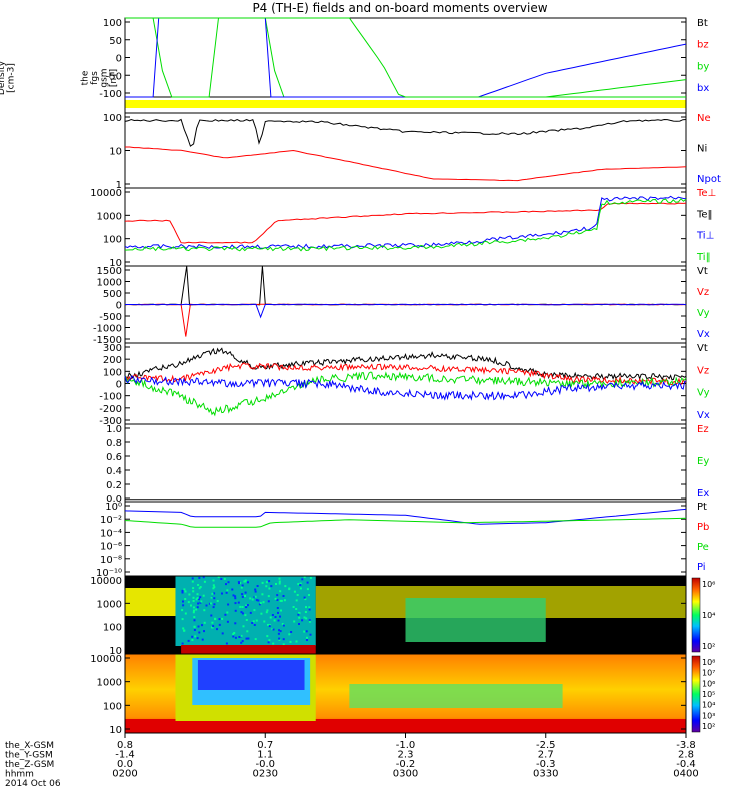 This screenshot has height=804, width=750. Describe the element at coordinates (703, 527) in the screenshot. I see `legend-entry: Pb` at that location.